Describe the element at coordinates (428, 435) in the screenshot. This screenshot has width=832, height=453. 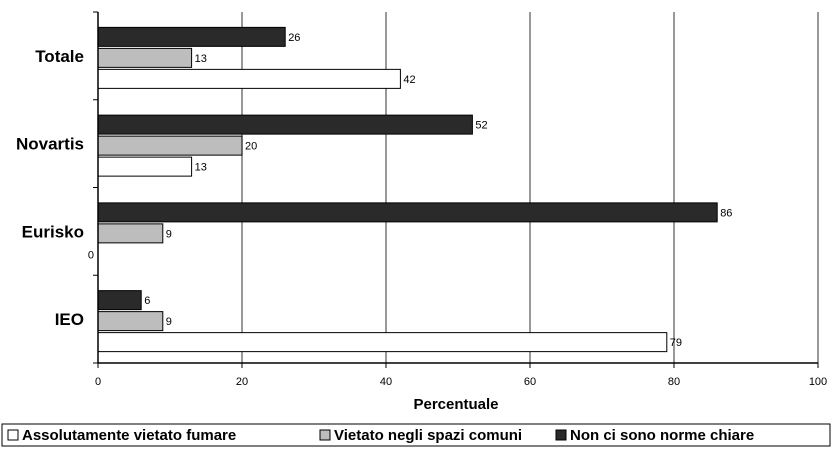
I see `legend-label-1: Vietato negli spazi comuni` at that location.